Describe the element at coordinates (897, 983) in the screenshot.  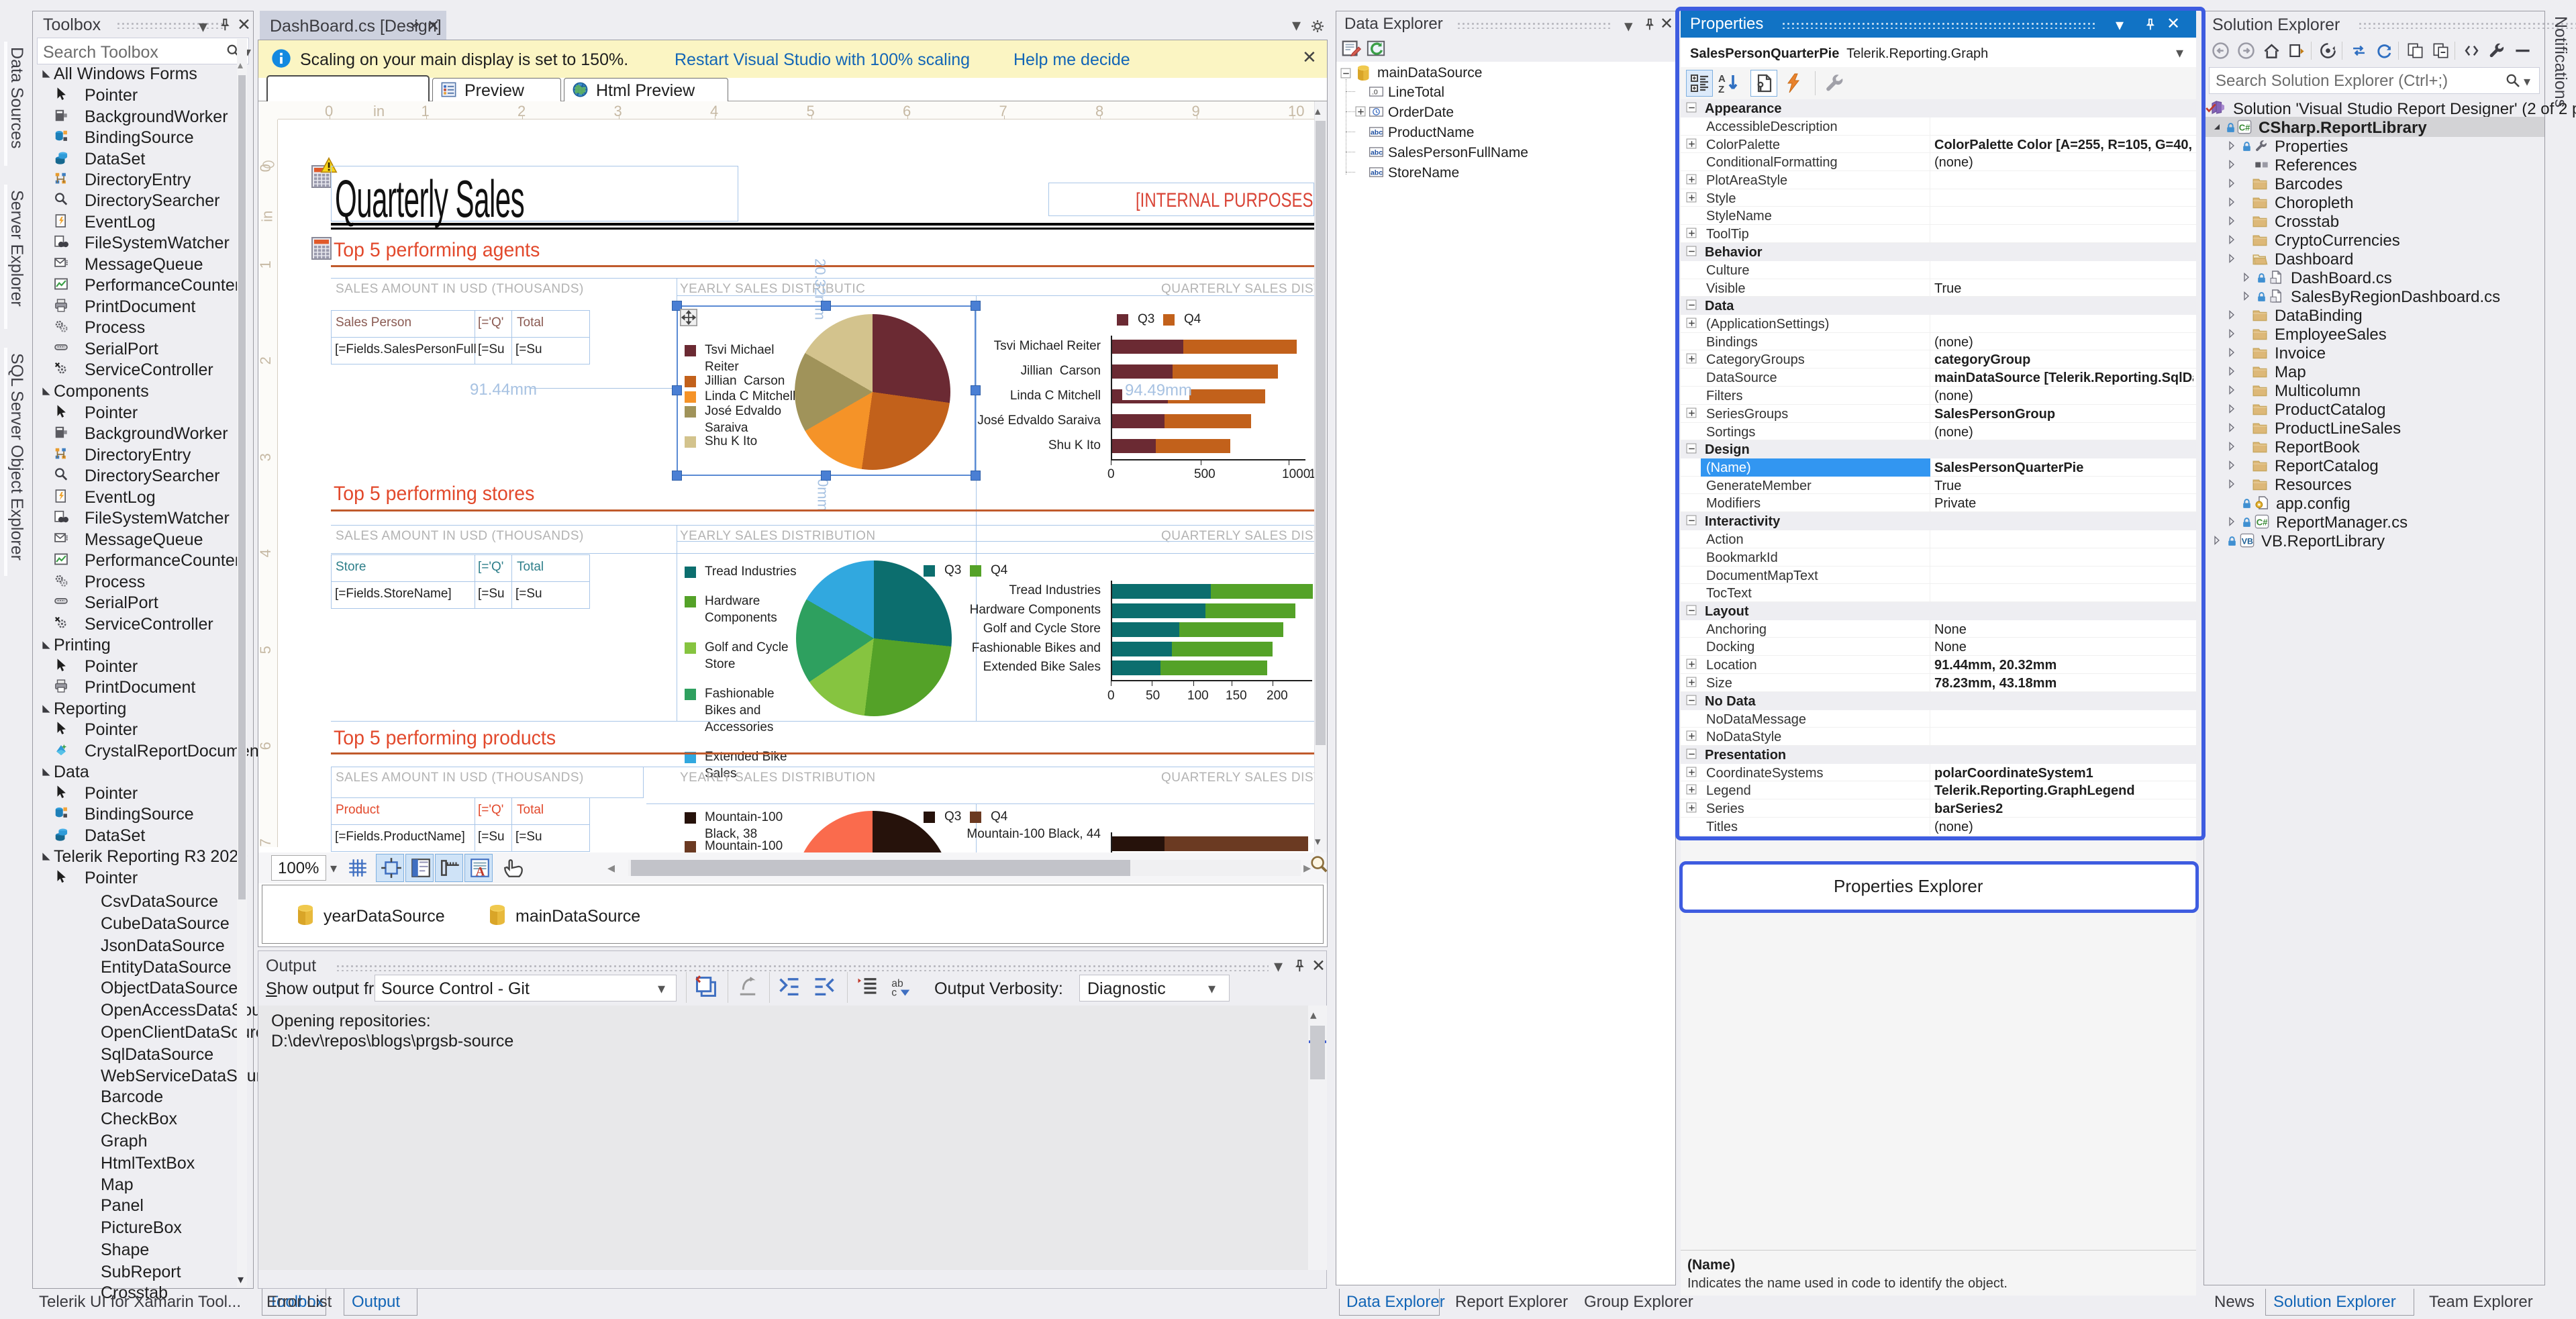
I see `svg-text: ab` at that location.